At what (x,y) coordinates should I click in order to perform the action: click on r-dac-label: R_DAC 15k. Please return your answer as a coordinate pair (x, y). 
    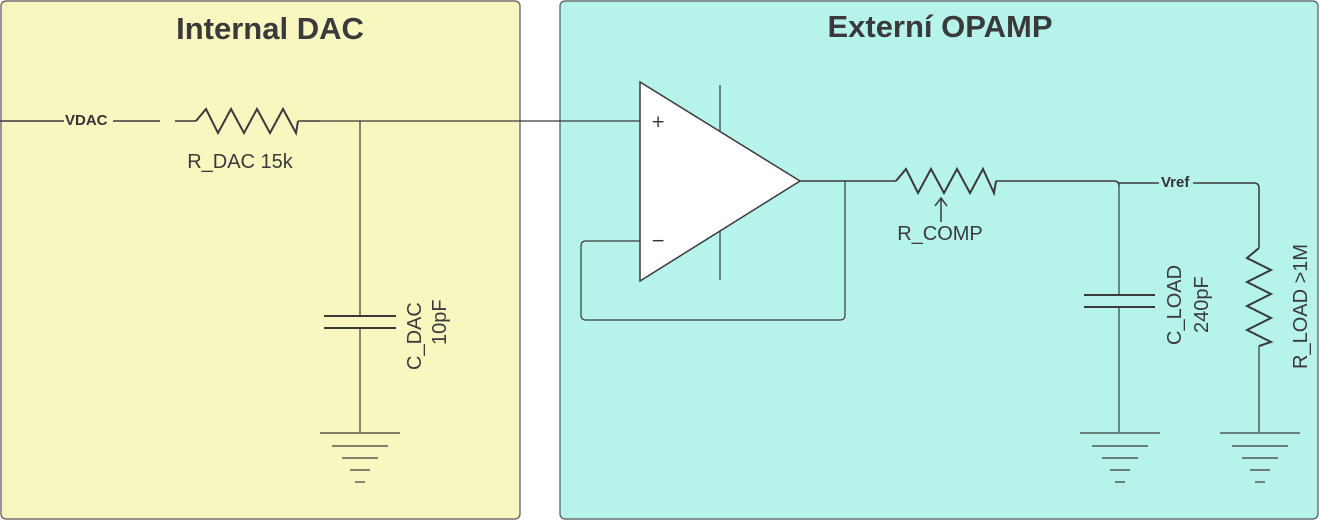
    Looking at the image, I should click on (240, 162).